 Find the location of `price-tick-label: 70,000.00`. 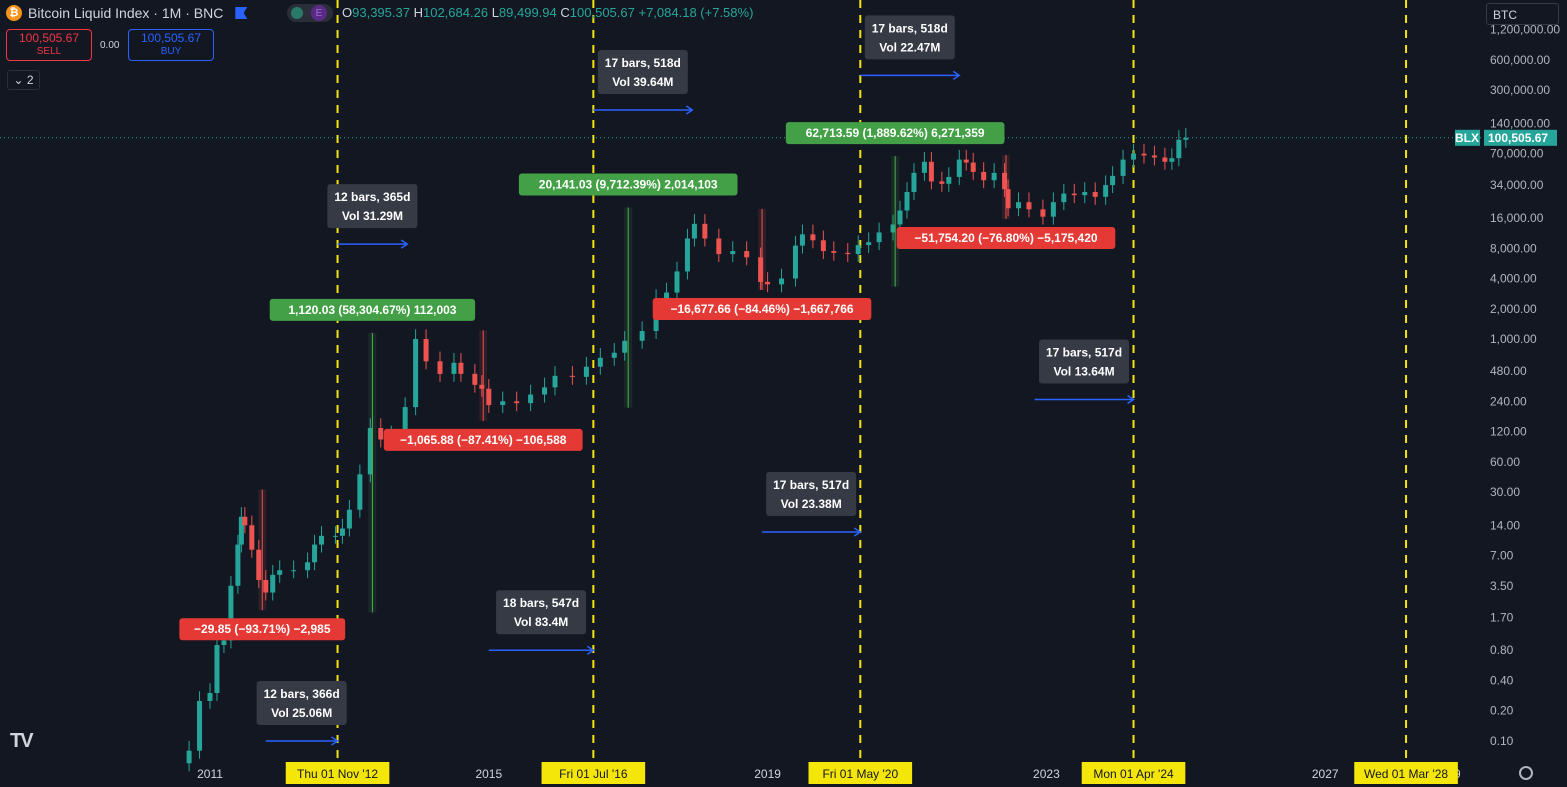

price-tick-label: 70,000.00 is located at coordinates (1517, 154).